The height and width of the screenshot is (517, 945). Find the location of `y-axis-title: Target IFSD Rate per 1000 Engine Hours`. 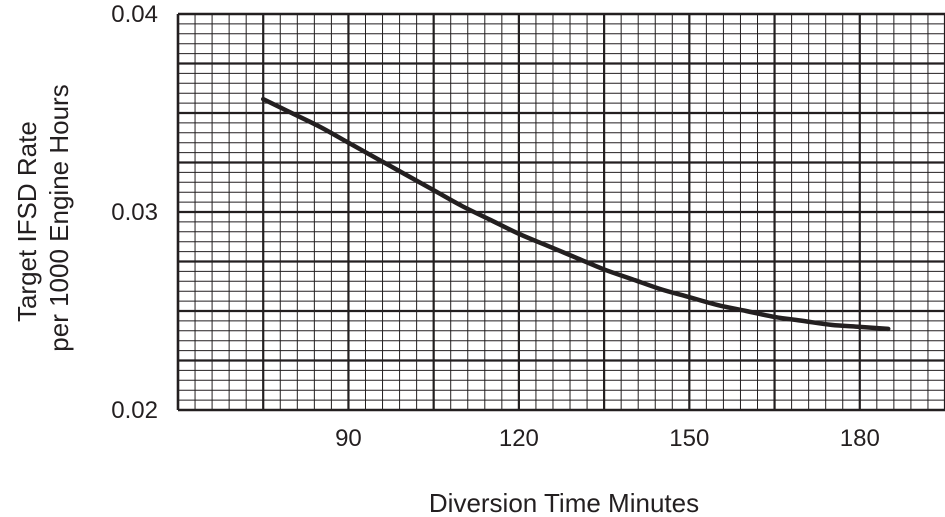

y-axis-title: Target IFSD Rate per 1000 Engine Hours is located at coordinates (43, 217).